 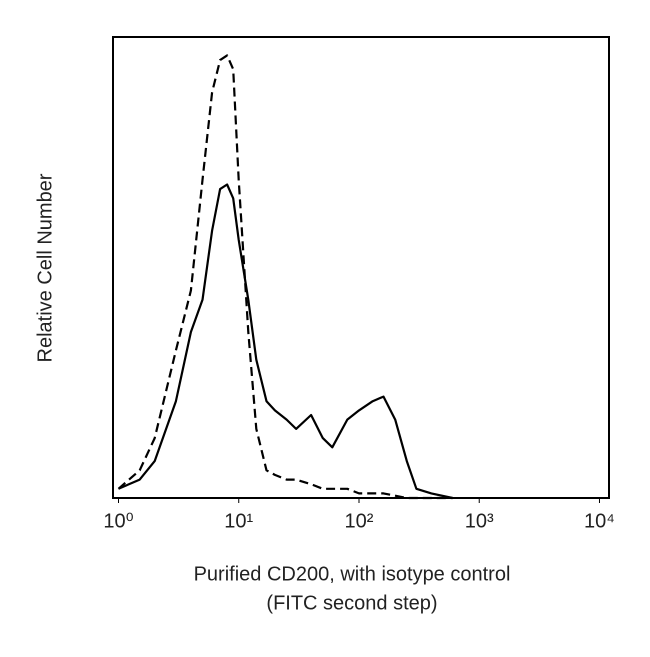 I want to click on x-tick-label: 10², so click(x=359, y=521).